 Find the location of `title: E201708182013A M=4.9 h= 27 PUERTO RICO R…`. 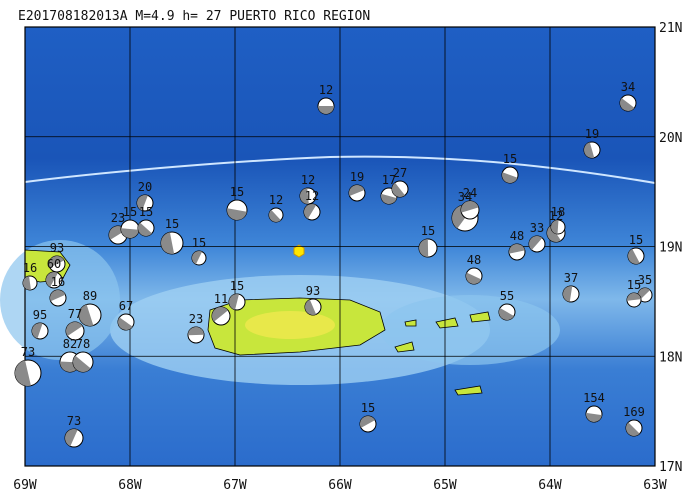

title: E201708182013A M=4.9 h= 27 PUERTO RICO R… is located at coordinates (194, 16).